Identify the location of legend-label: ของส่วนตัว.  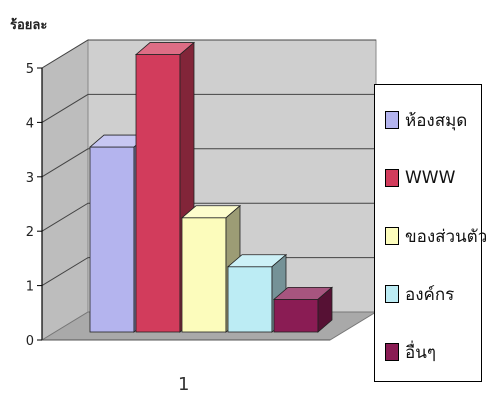
(446, 236).